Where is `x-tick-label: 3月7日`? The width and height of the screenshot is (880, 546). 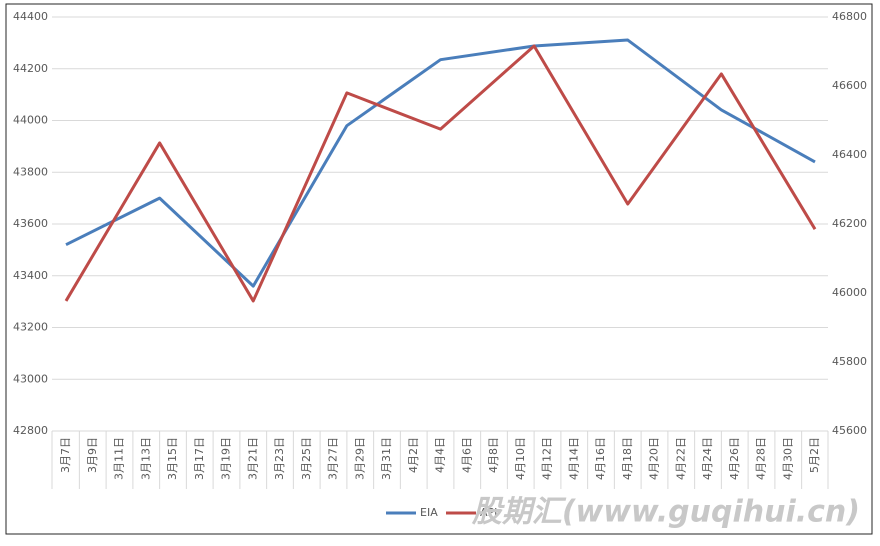
x-tick-label: 3月7日 is located at coordinates (65, 455).